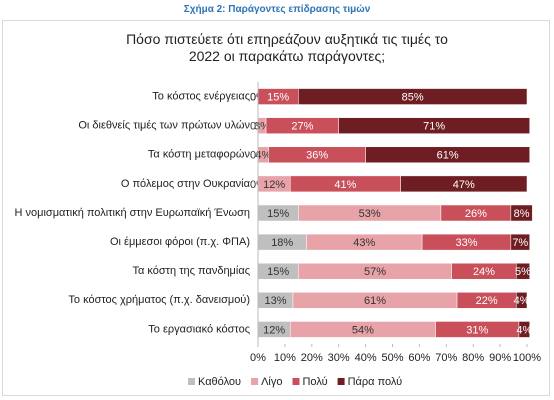  I want to click on category-label: Το εργασιακό κόστος, so click(199, 329).